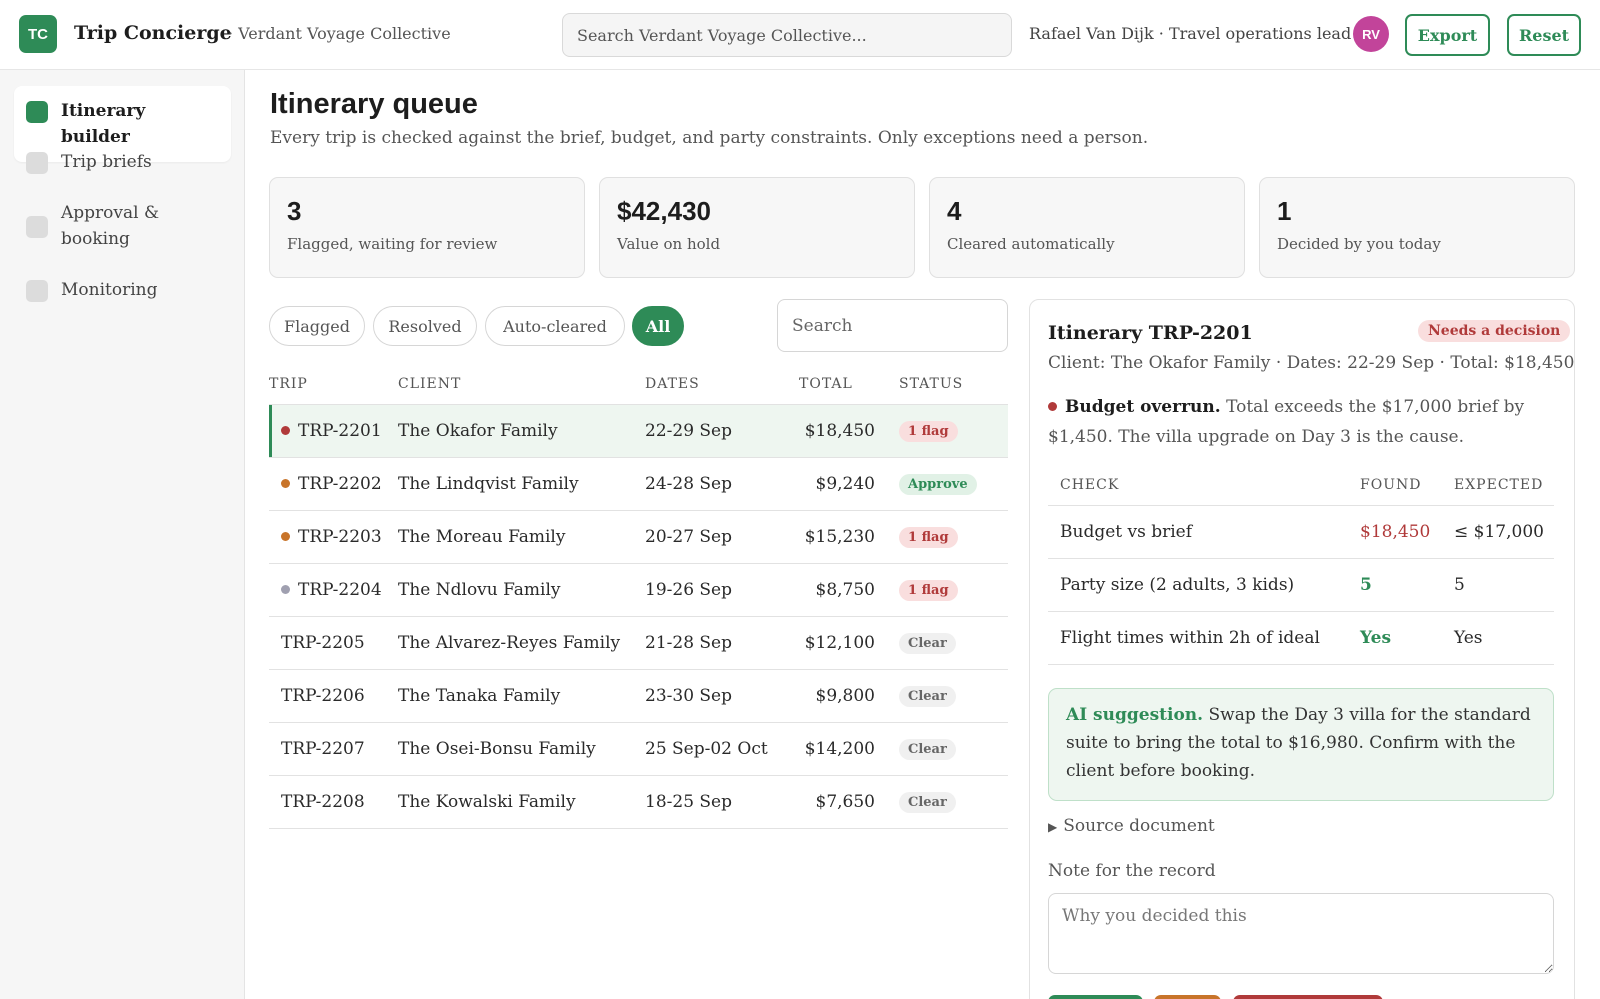 Image resolution: width=1600 pixels, height=999 pixels. I want to click on dates-cell: 23-30 Sep, so click(720, 696).